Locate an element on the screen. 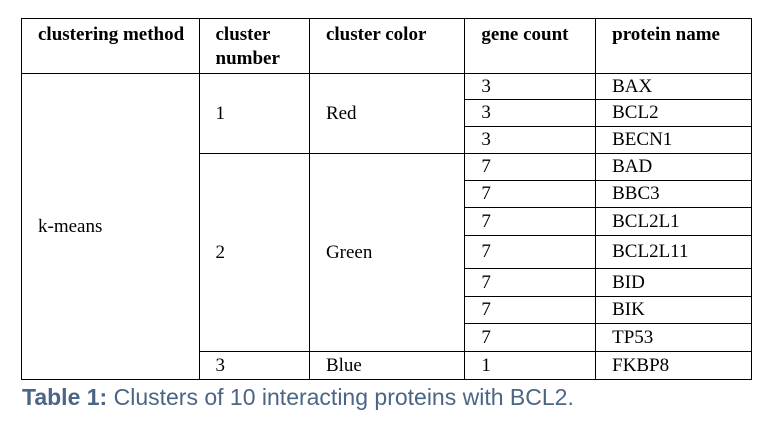 This screenshot has width=777, height=425. body-row: 7 TP53 is located at coordinates (387, 337).